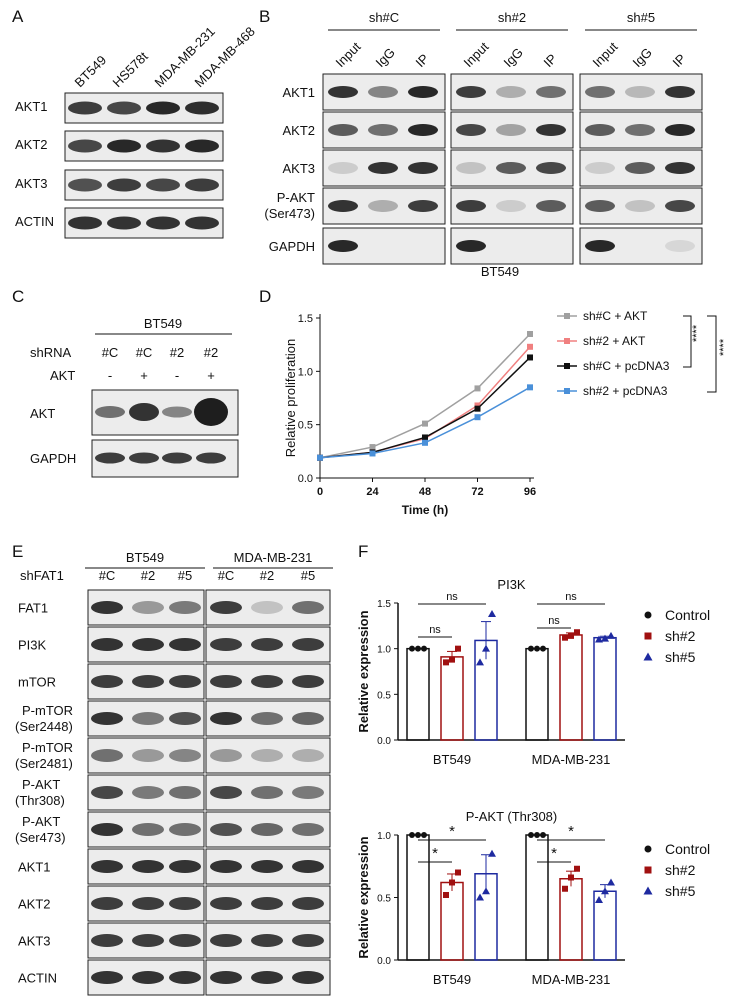  Describe the element at coordinates (17, 551) in the screenshot. I see `panel-e-letter: E` at that location.